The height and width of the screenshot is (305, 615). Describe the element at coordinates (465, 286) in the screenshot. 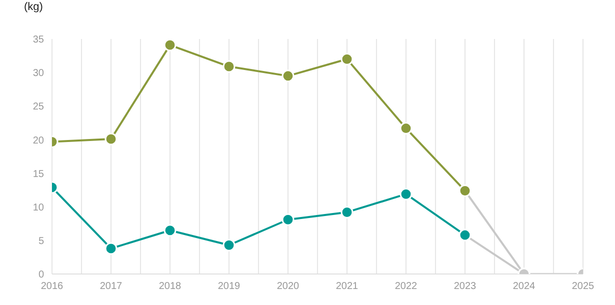

I see `x-tick-label: 2023` at that location.